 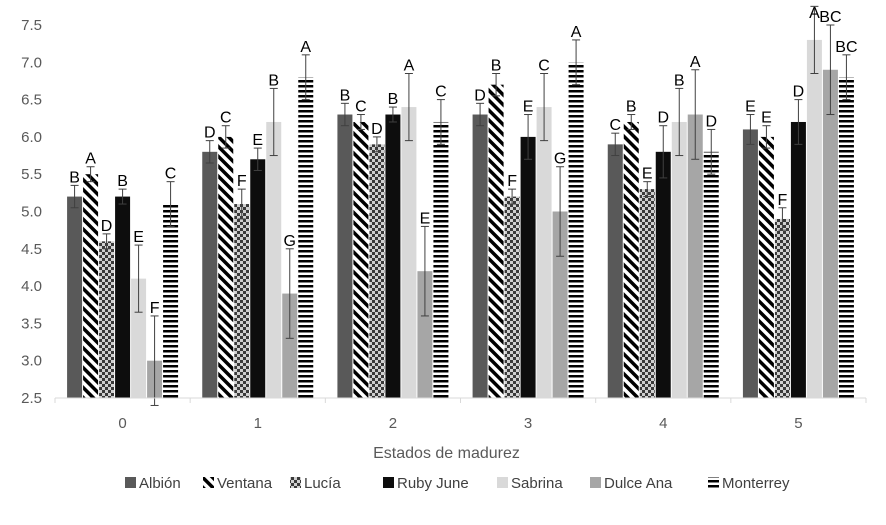 I want to click on legend-label: Ventana, so click(x=245, y=483).